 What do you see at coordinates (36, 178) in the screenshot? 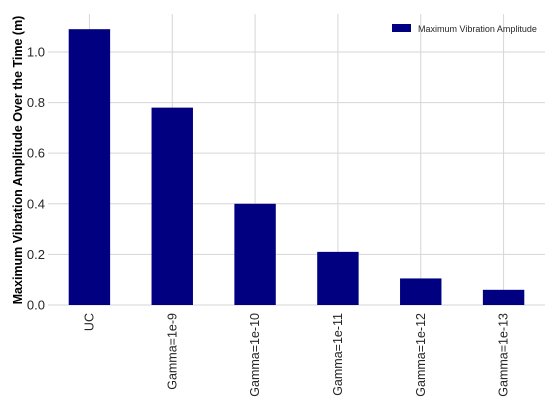
I see `y-axis-ticks: 0.0 0.2 0.4 0.6 0.8 1.0` at bounding box center [36, 178].